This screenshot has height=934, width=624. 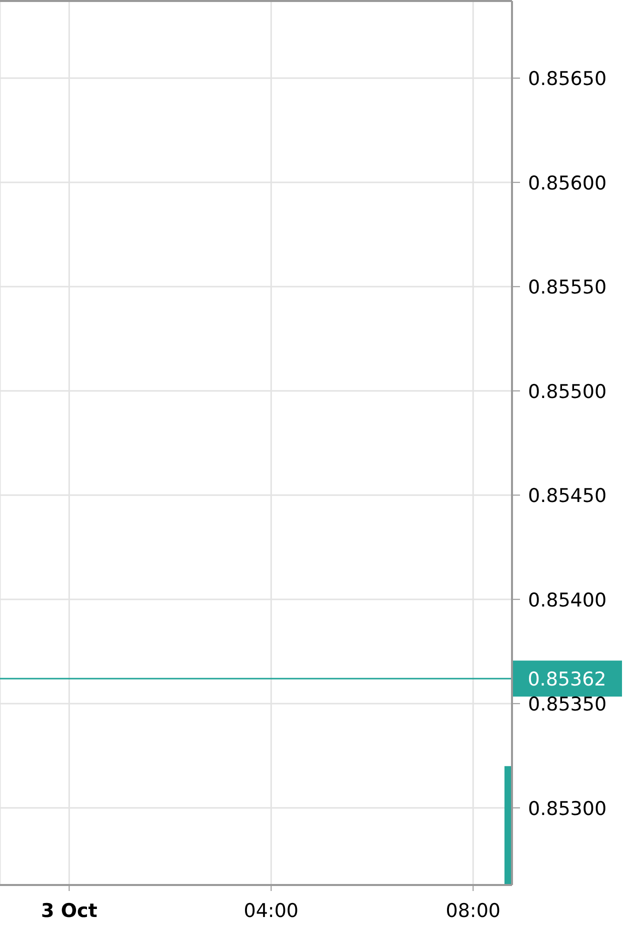 What do you see at coordinates (567, 600) in the screenshot?
I see `y-tick-label: 0.85400` at bounding box center [567, 600].